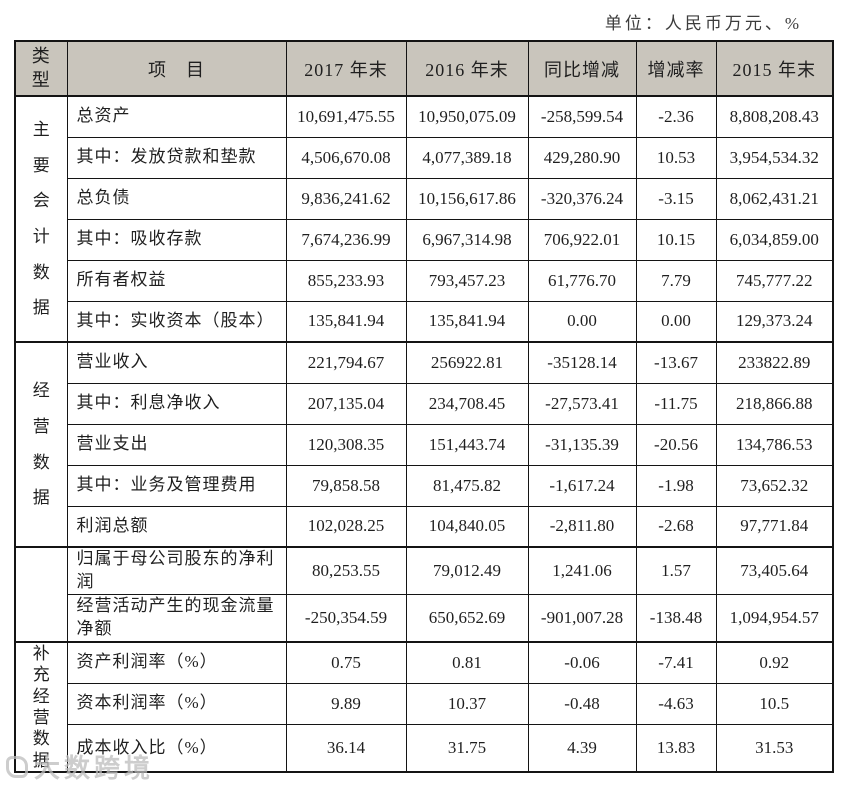 The width and height of the screenshot is (846, 788). Describe the element at coordinates (676, 704) in the screenshot. I see `cell-rate: -4.63` at that location.